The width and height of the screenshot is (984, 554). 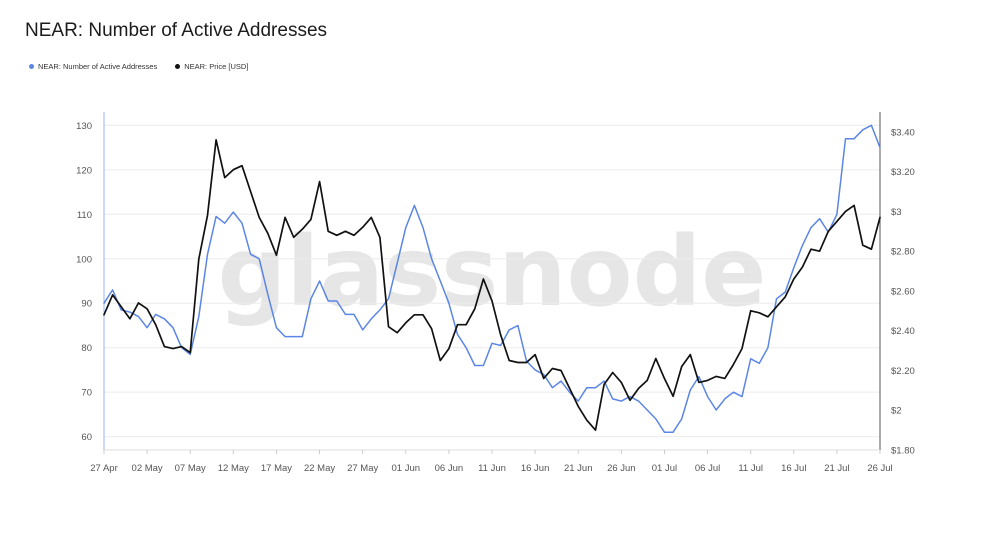 I want to click on y-right-tick-label: $2, so click(x=896, y=411).